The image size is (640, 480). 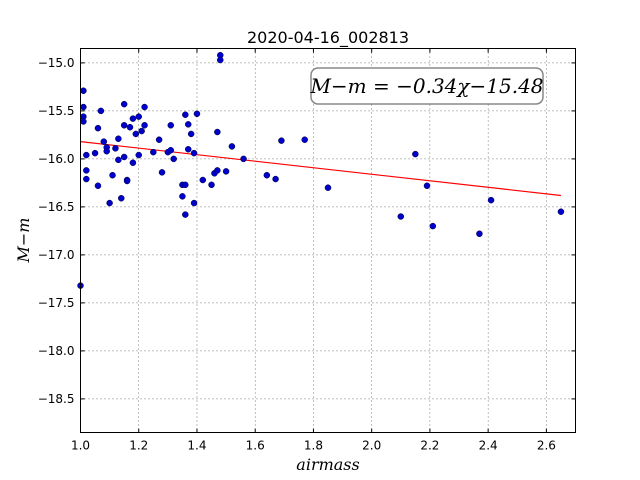 What do you see at coordinates (56, 399) in the screenshot?
I see `y-tick-label: −18.5` at bounding box center [56, 399].